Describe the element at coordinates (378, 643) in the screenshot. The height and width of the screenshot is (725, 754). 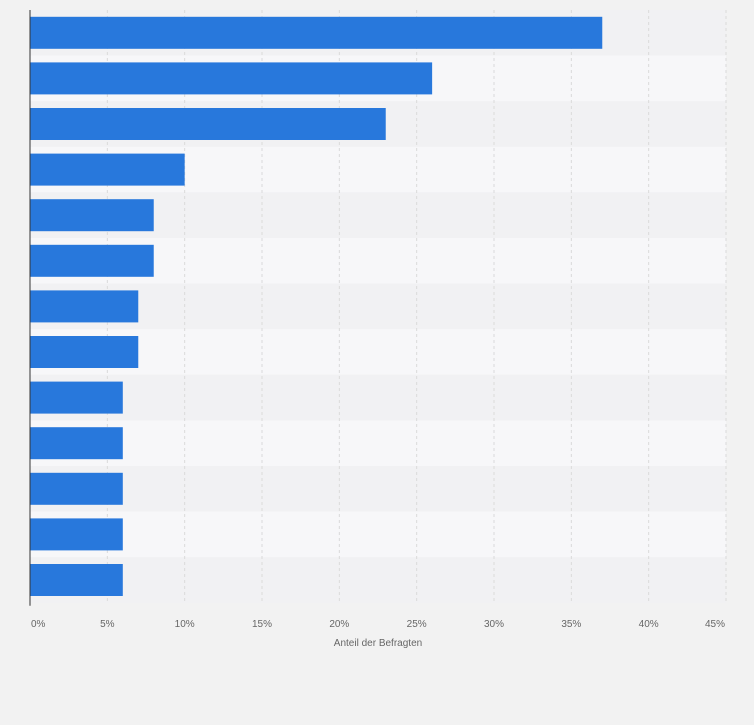
I see `x-axis-title: Anteil der Befragten` at that location.